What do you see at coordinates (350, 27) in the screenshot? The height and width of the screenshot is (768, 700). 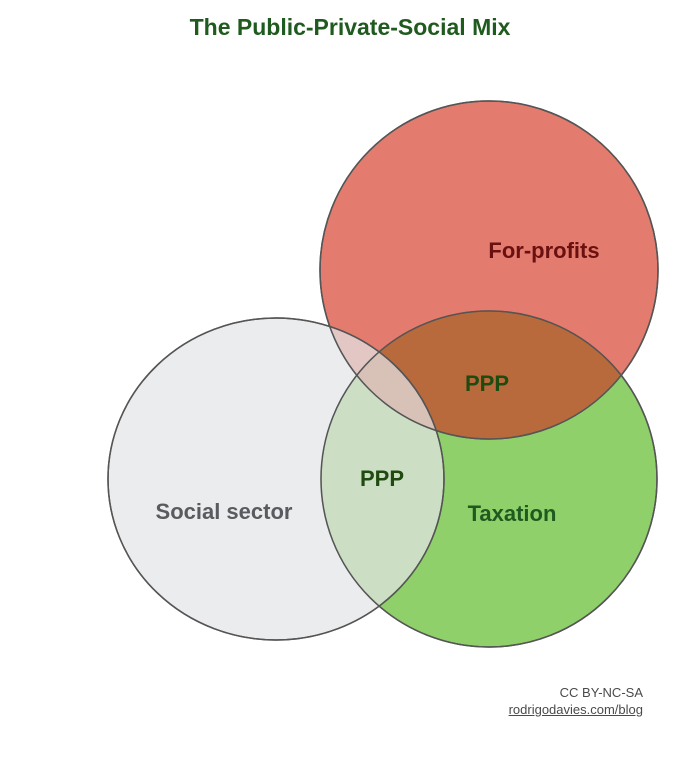 I see `diagram-title: The Public-Private-Social Mix` at bounding box center [350, 27].